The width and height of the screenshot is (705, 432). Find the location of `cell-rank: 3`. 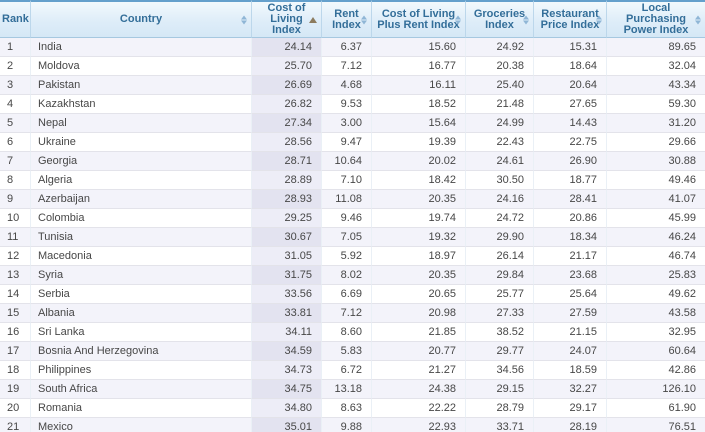

cell-rank: 3 is located at coordinates (15, 85).